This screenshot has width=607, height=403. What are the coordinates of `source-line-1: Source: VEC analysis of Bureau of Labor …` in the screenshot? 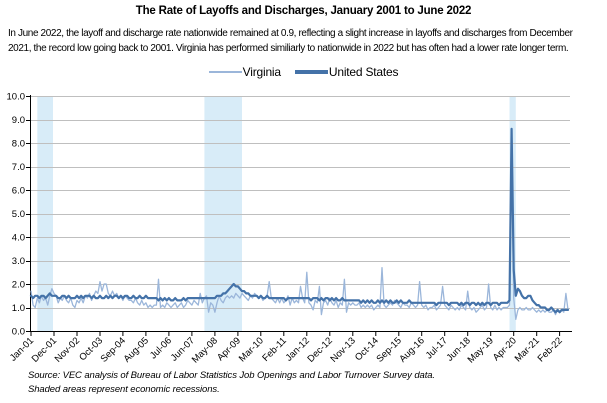 It's located at (231, 375).